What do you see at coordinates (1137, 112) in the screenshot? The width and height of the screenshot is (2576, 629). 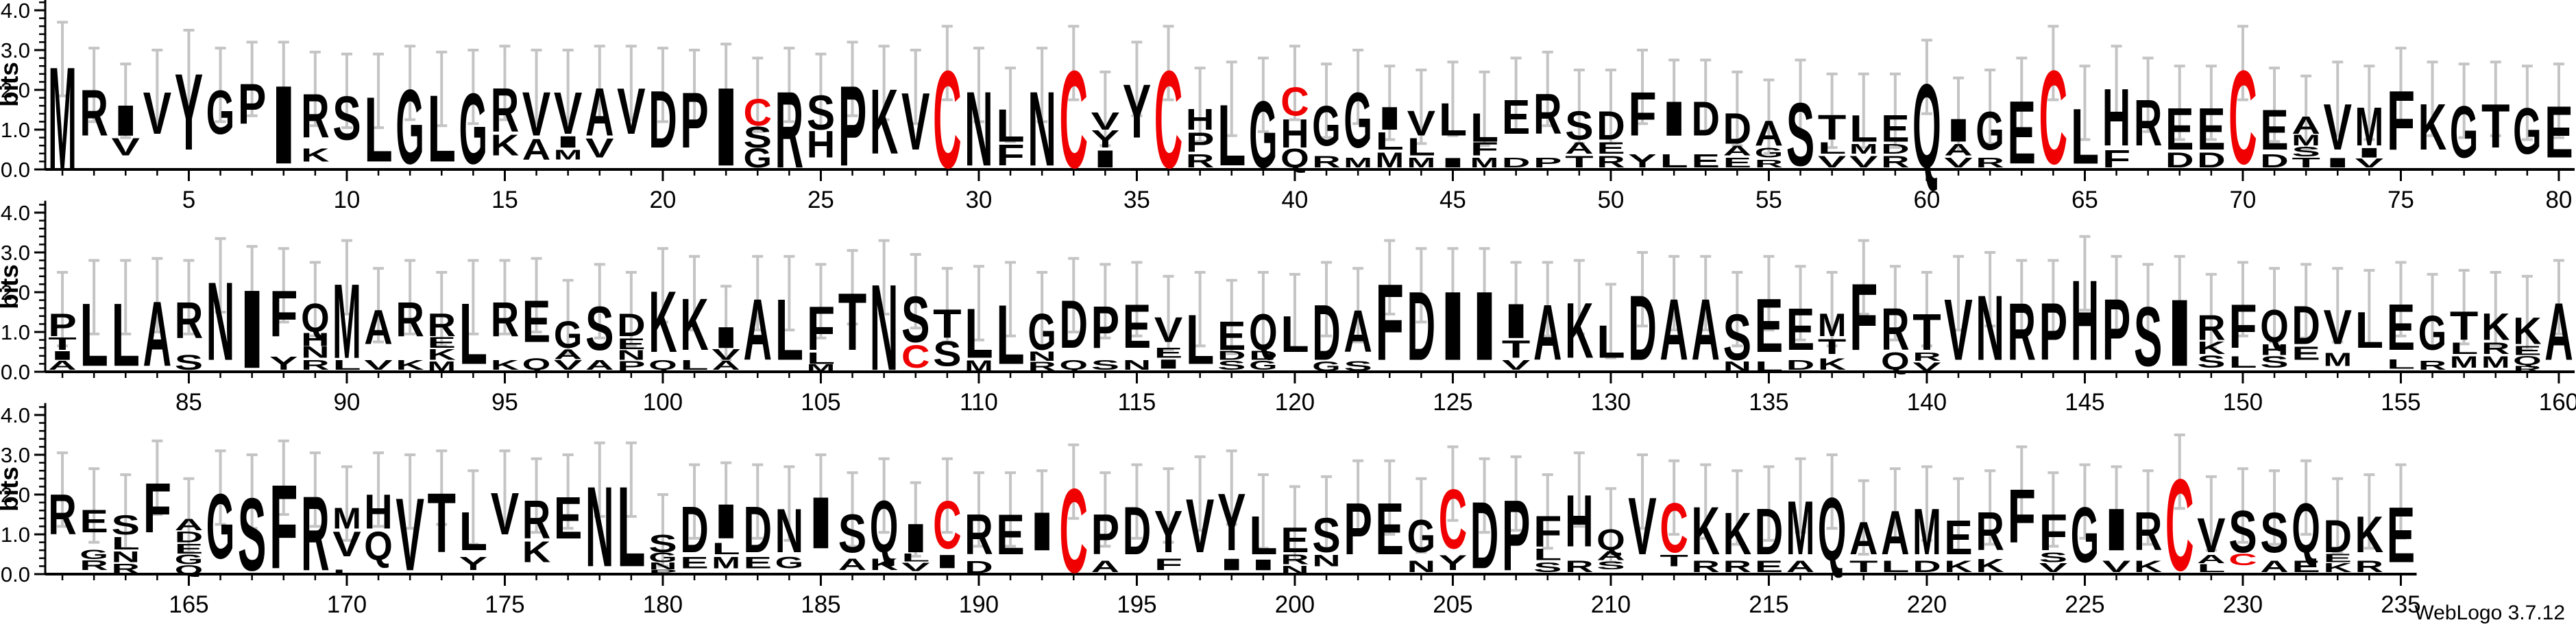 I see `logo-stack: Y` at bounding box center [1137, 112].